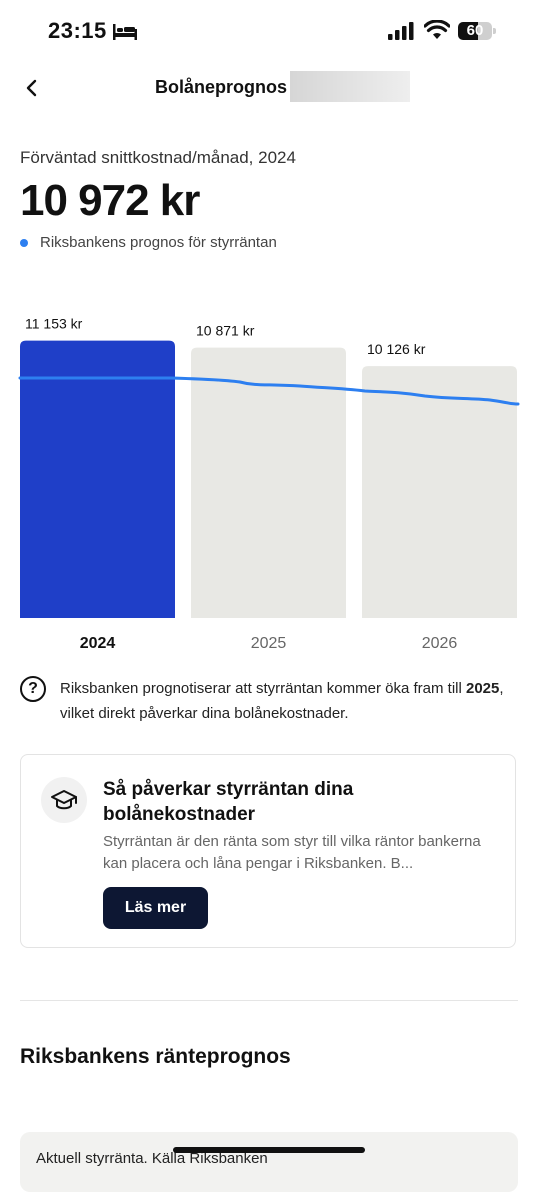  Describe the element at coordinates (98, 643) in the screenshot. I see `x-axis-label-2024: 2024` at that location.